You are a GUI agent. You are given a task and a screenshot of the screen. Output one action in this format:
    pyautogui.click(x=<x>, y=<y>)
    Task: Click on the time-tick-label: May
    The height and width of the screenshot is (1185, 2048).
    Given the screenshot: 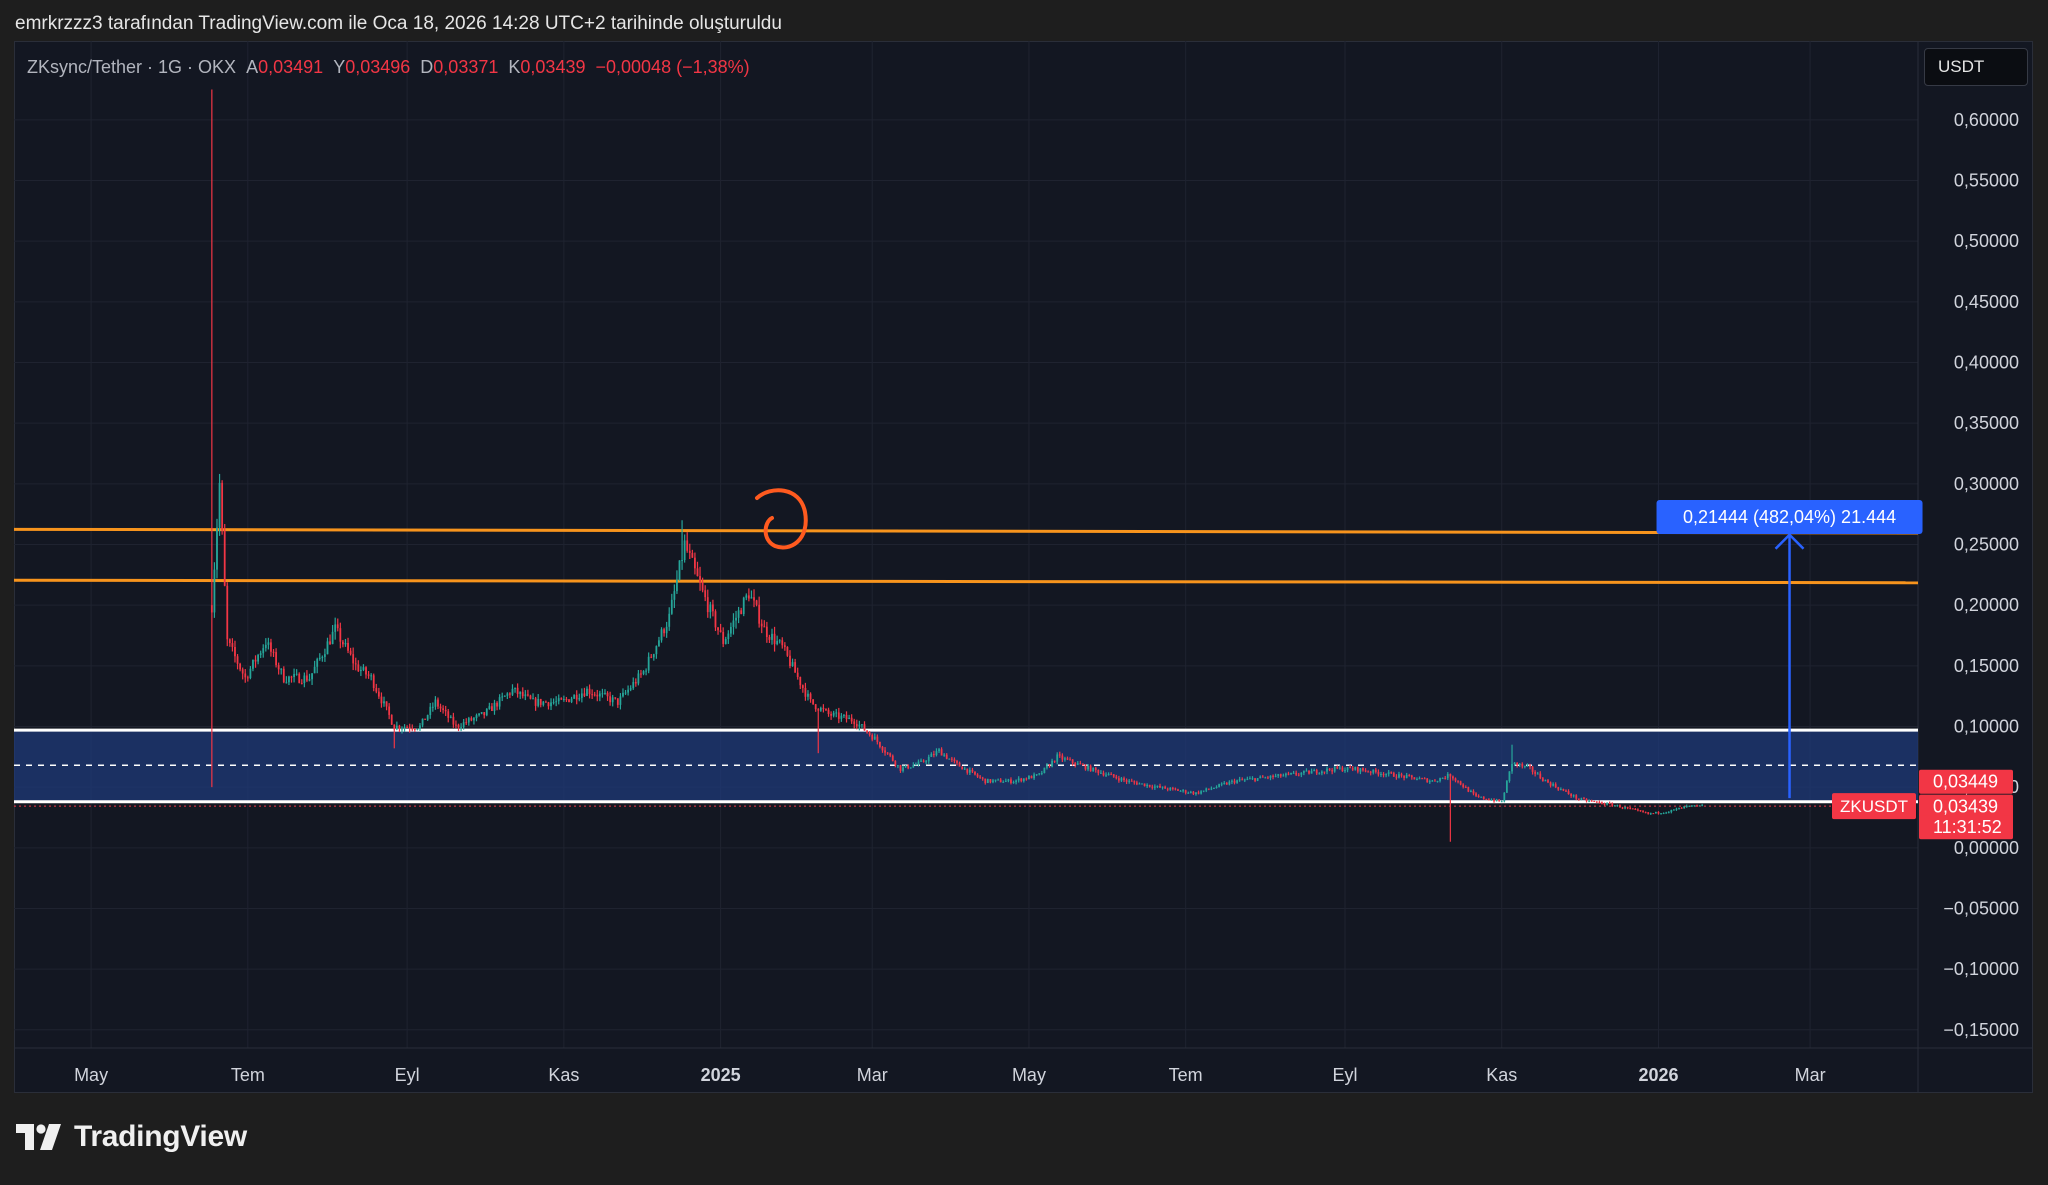 What is the action you would take?
    pyautogui.click(x=1029, y=1075)
    